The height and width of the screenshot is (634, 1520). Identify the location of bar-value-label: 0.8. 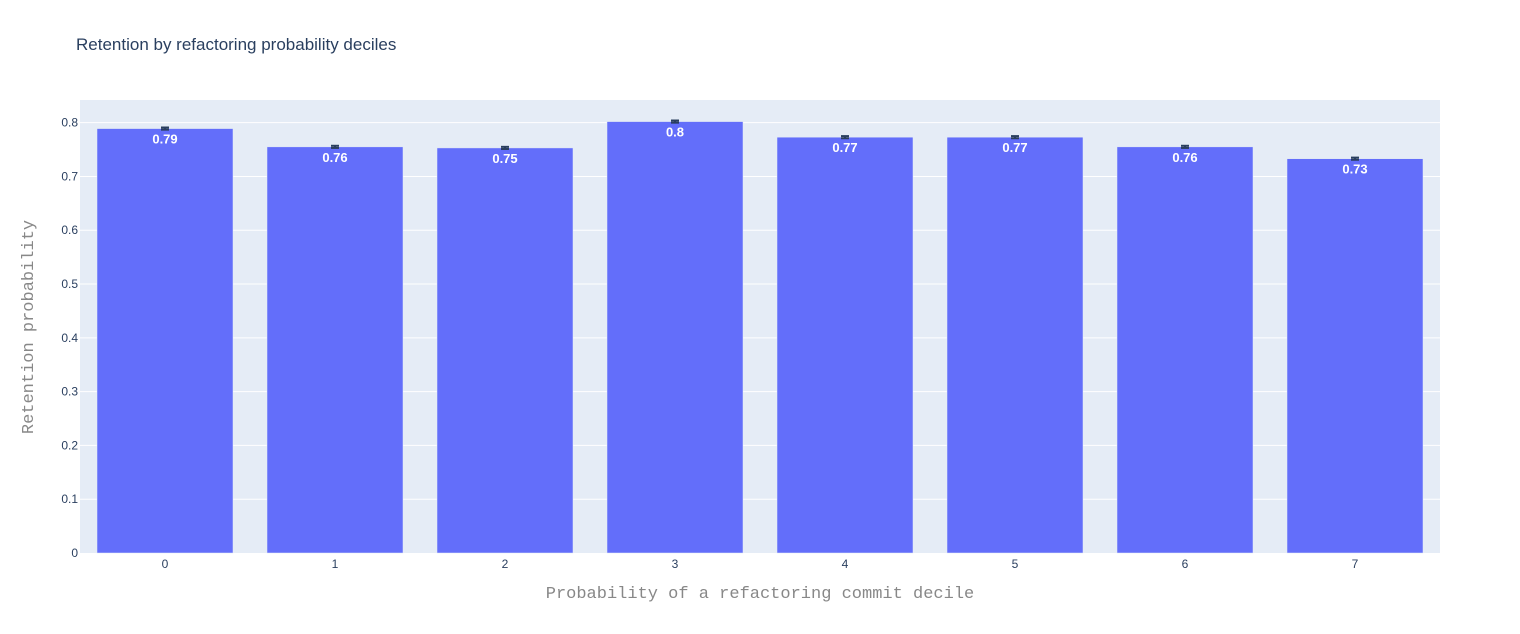
(675, 132).